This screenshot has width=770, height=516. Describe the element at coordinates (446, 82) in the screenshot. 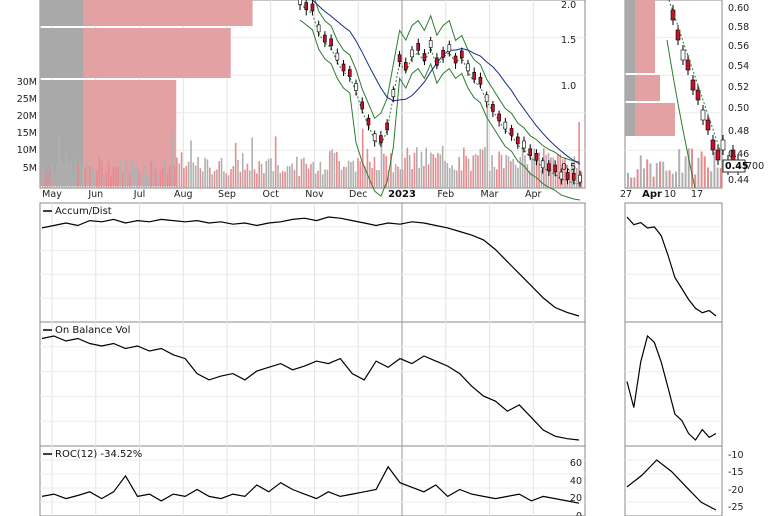

I see `moving-average` at that location.